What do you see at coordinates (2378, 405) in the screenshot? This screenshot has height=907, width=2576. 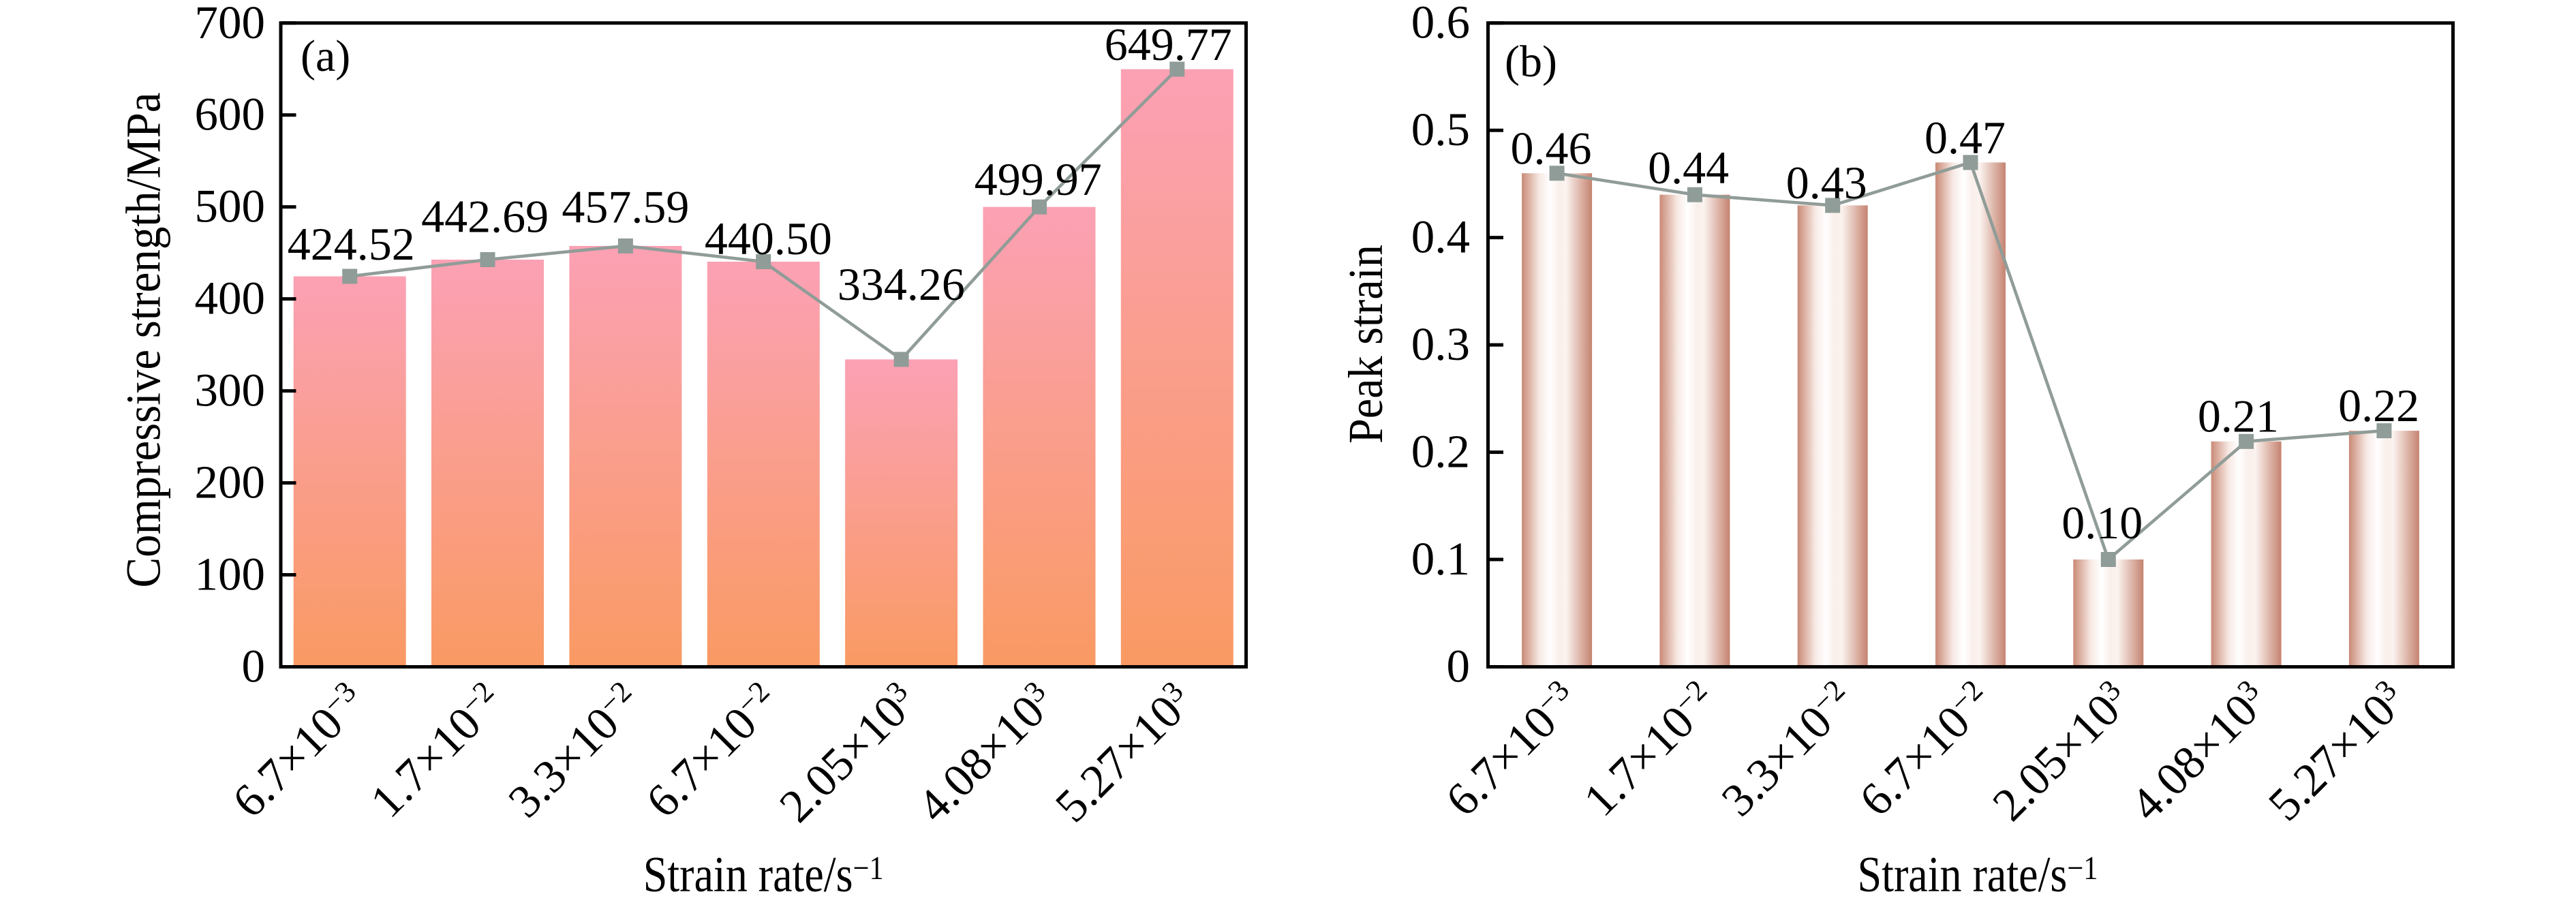 I see `svg-text: 0.22` at bounding box center [2378, 405].